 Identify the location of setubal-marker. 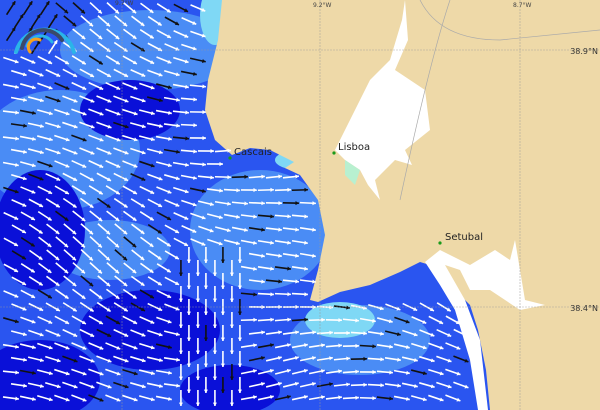
(440, 243).